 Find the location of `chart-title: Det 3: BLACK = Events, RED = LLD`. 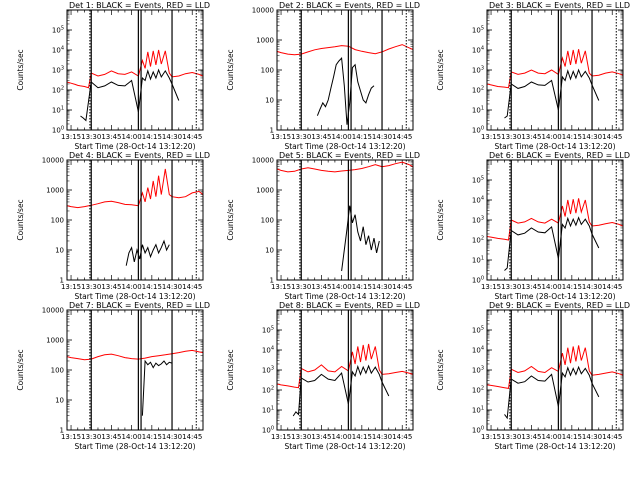

chart-title: Det 3: BLACK = Events, RED = LLD is located at coordinates (559, 5).